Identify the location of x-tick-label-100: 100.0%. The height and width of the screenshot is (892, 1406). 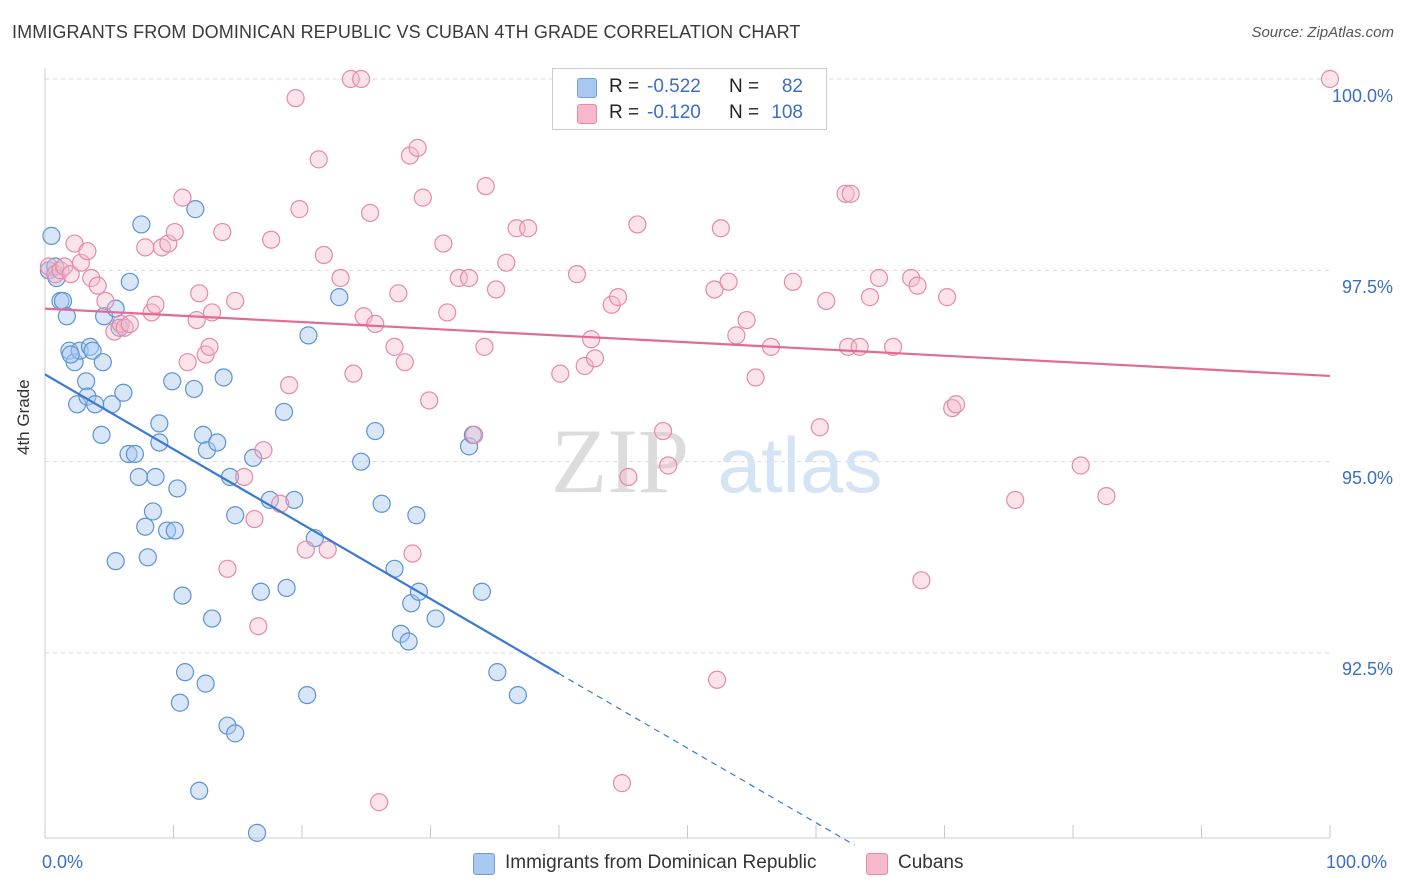
(1357, 862).